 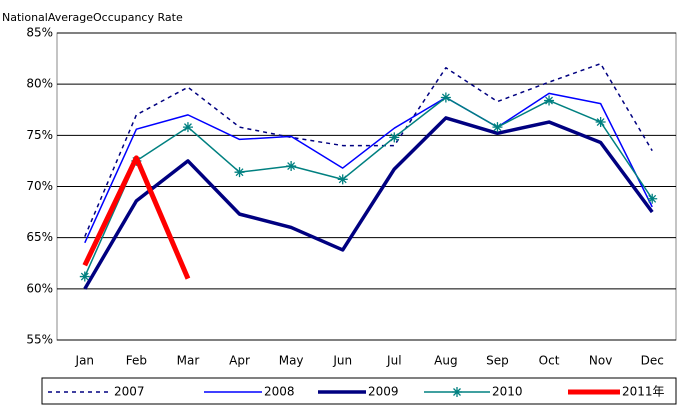 What do you see at coordinates (39, 340) in the screenshot?
I see `y-tick-label: 55%` at bounding box center [39, 340].